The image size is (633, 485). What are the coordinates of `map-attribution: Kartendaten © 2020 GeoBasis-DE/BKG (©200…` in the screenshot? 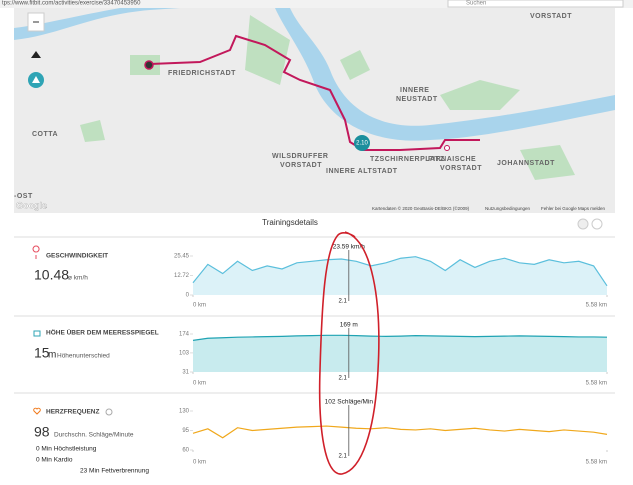 It's located at (421, 208).